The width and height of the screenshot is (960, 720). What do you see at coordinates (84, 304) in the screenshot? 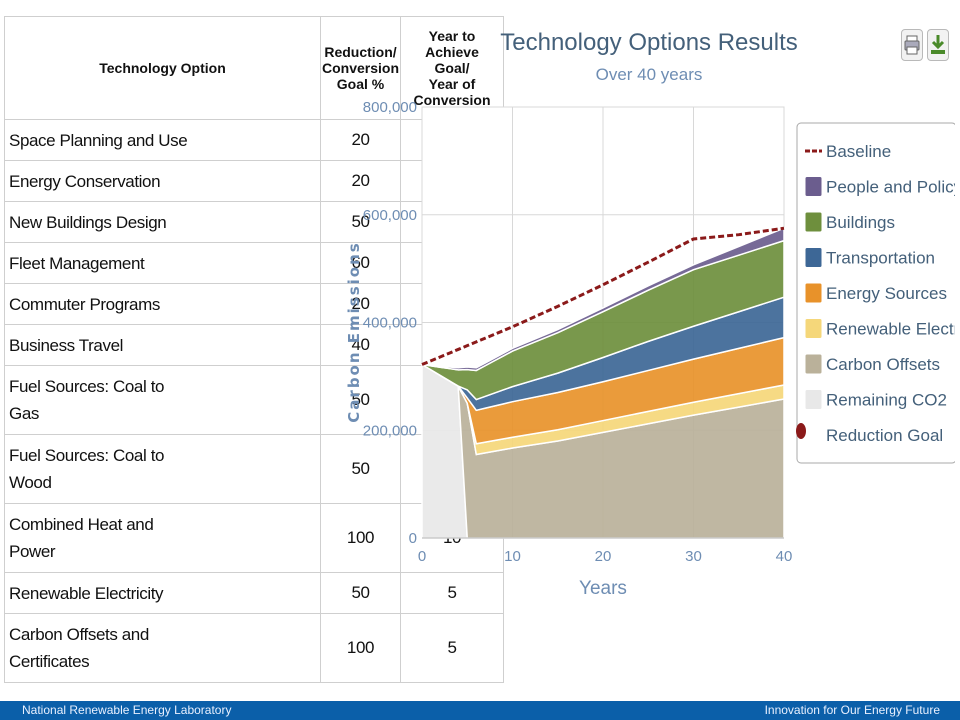
I see `technology-option-line: Commuter Programs` at bounding box center [84, 304].